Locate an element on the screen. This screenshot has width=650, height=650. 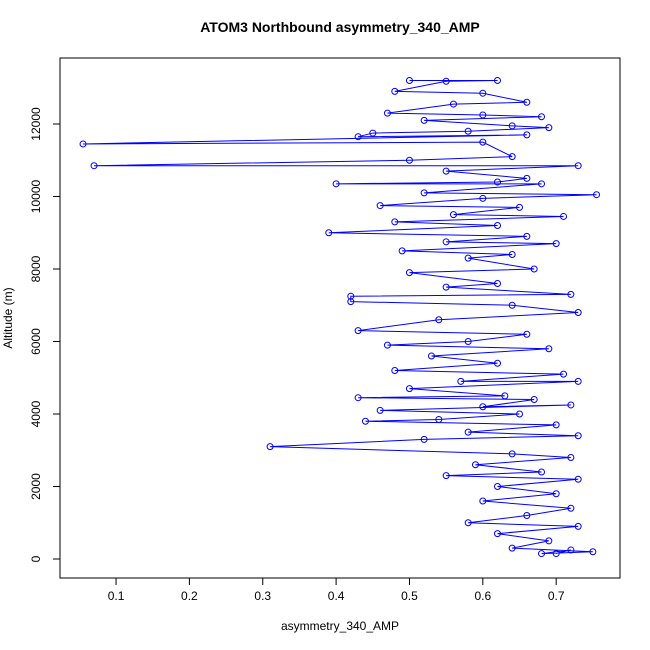
x-tick-label: 0.4 is located at coordinates (336, 596).